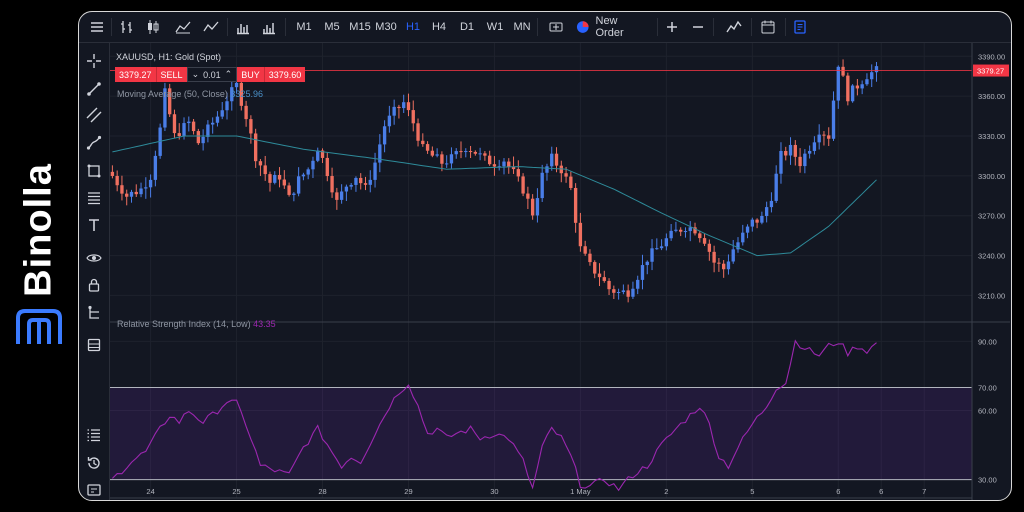  I want to click on compare-icon, so click(556, 27).